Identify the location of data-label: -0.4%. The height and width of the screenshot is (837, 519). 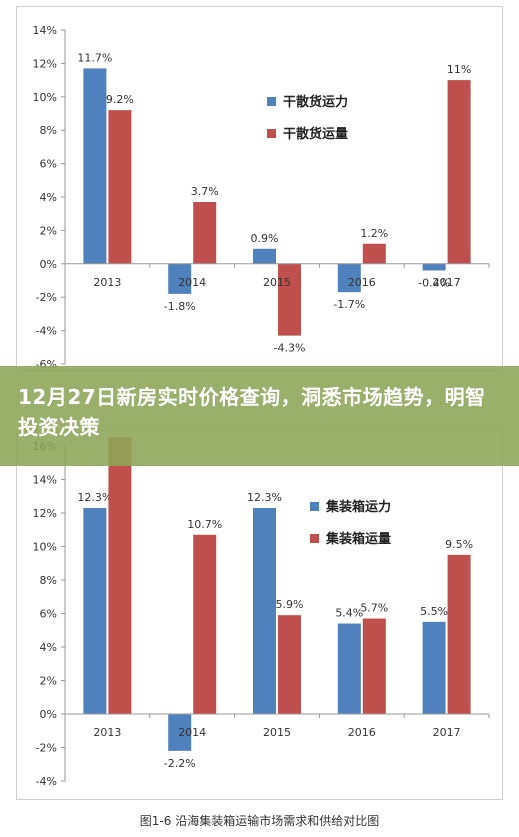
(434, 282).